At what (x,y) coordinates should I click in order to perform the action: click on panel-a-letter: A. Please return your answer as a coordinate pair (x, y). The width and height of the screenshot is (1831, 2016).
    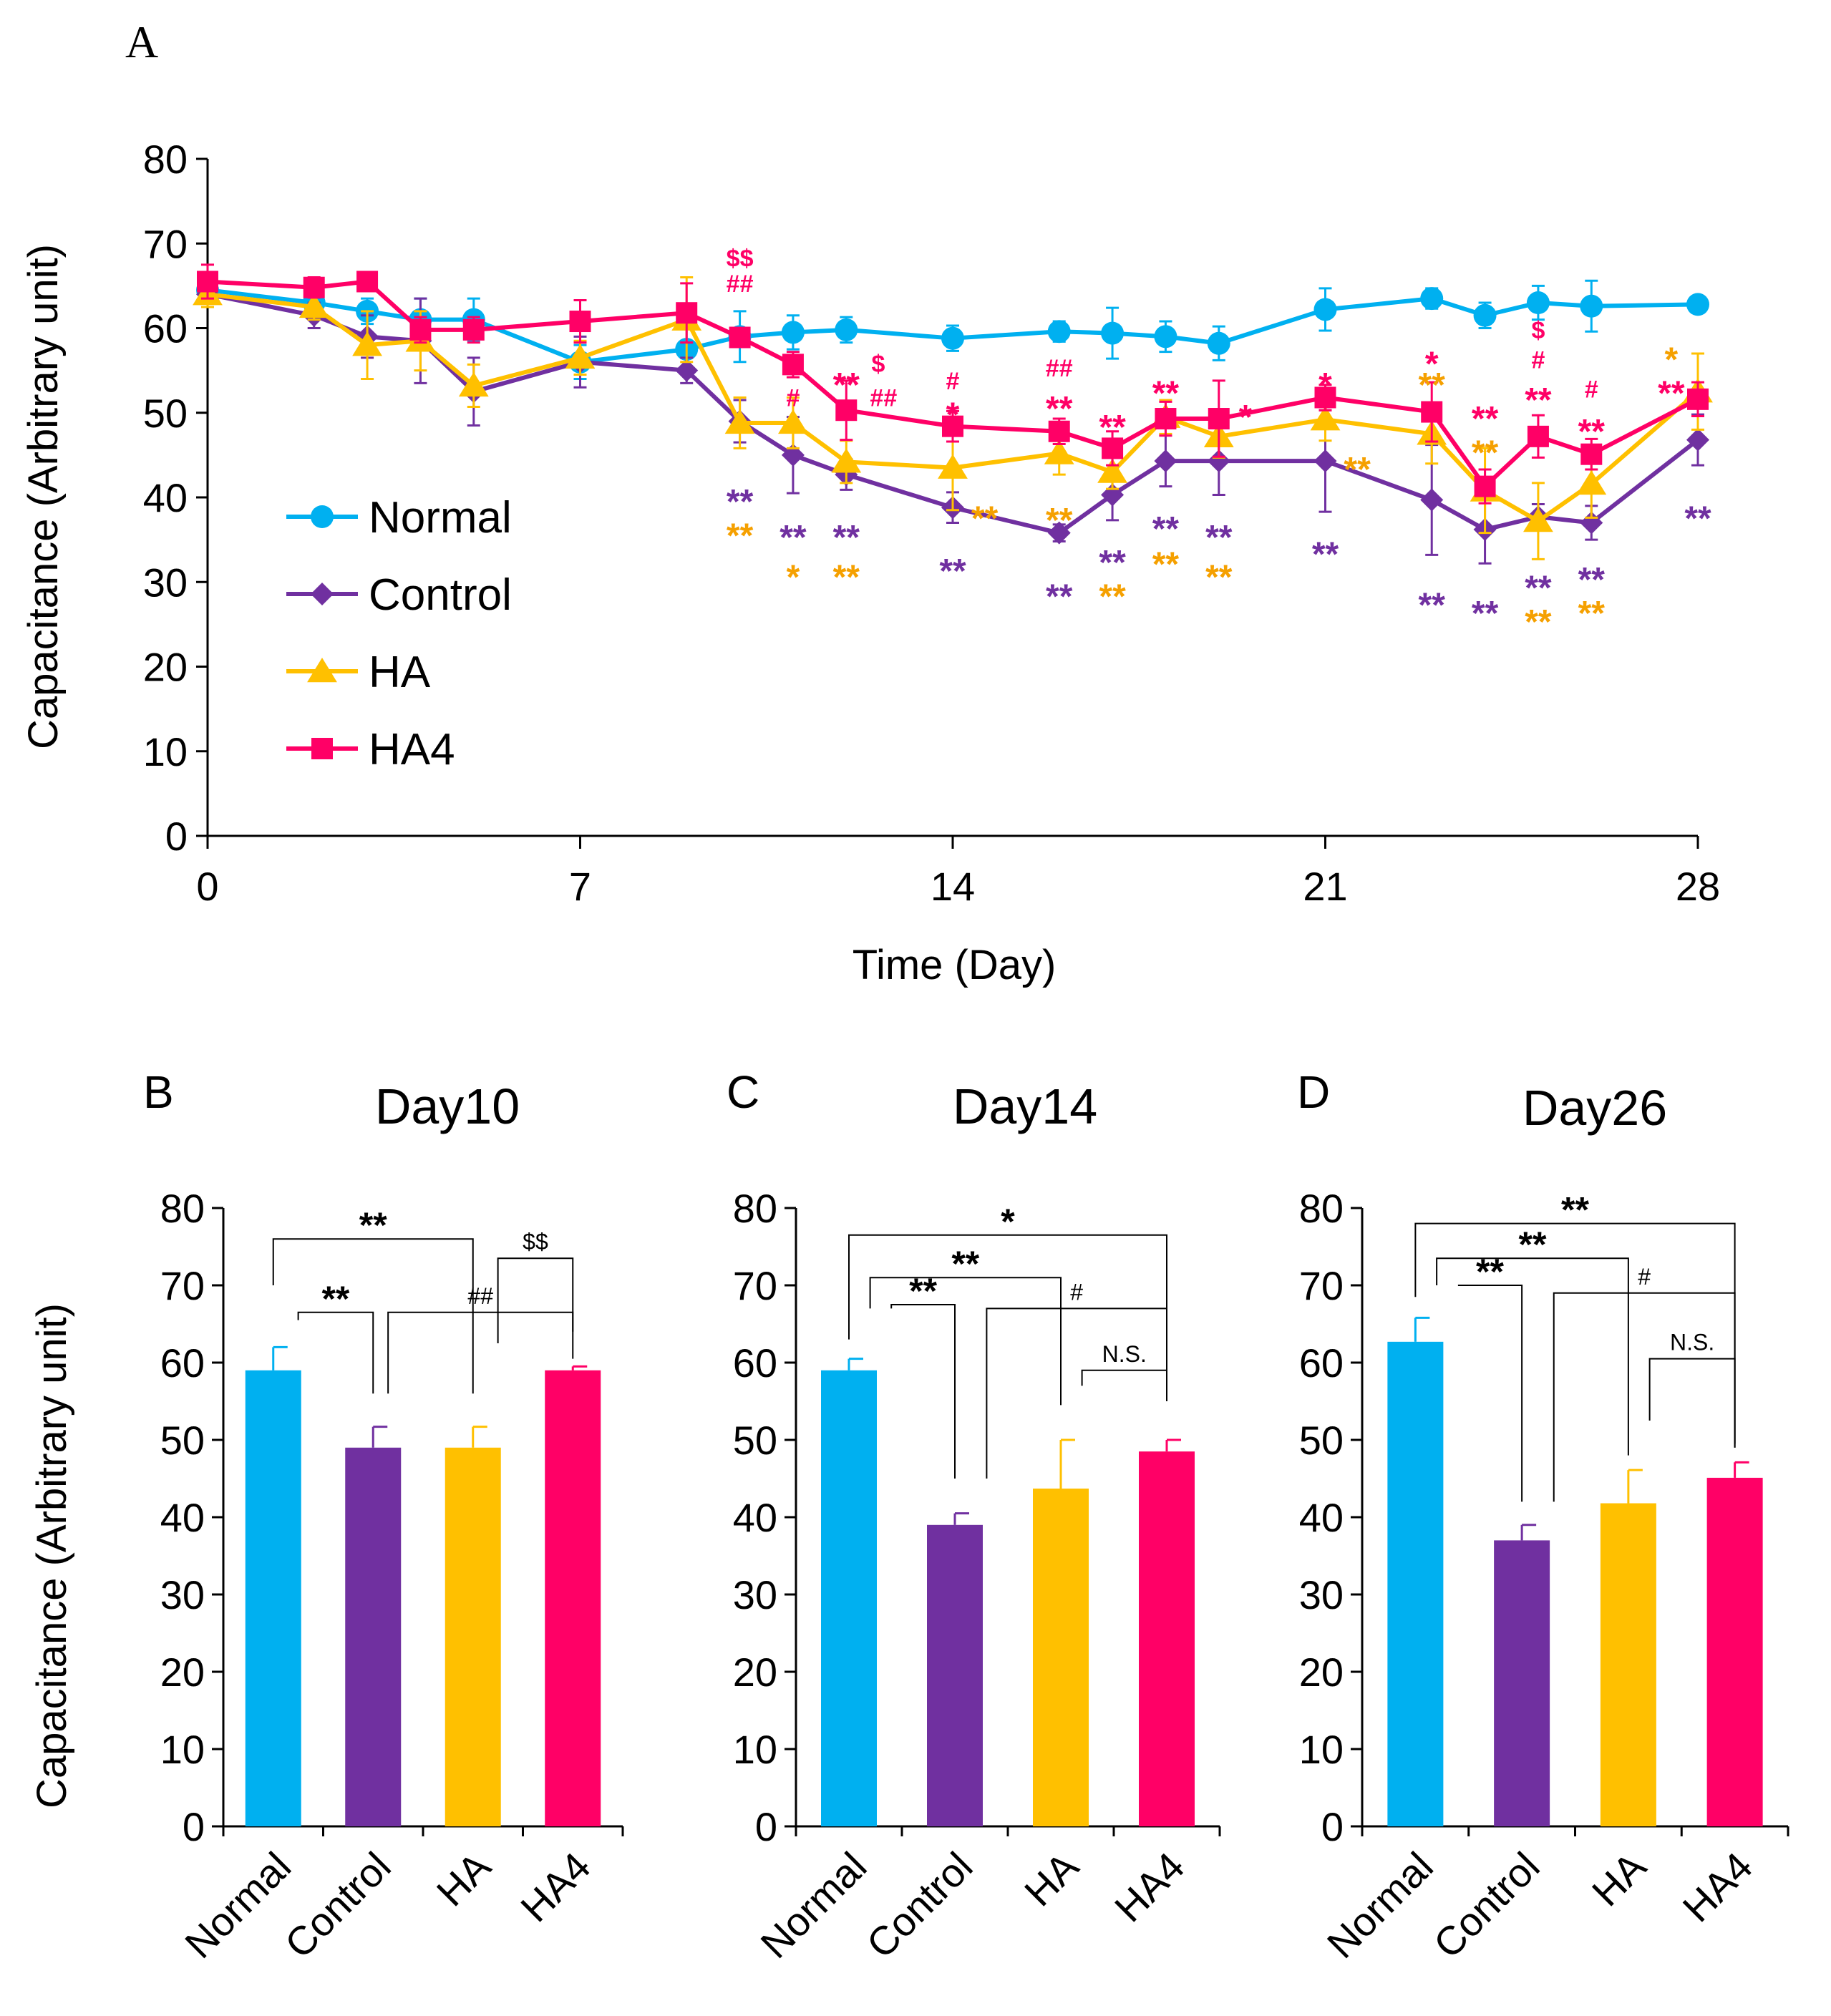
    Looking at the image, I should click on (141, 41).